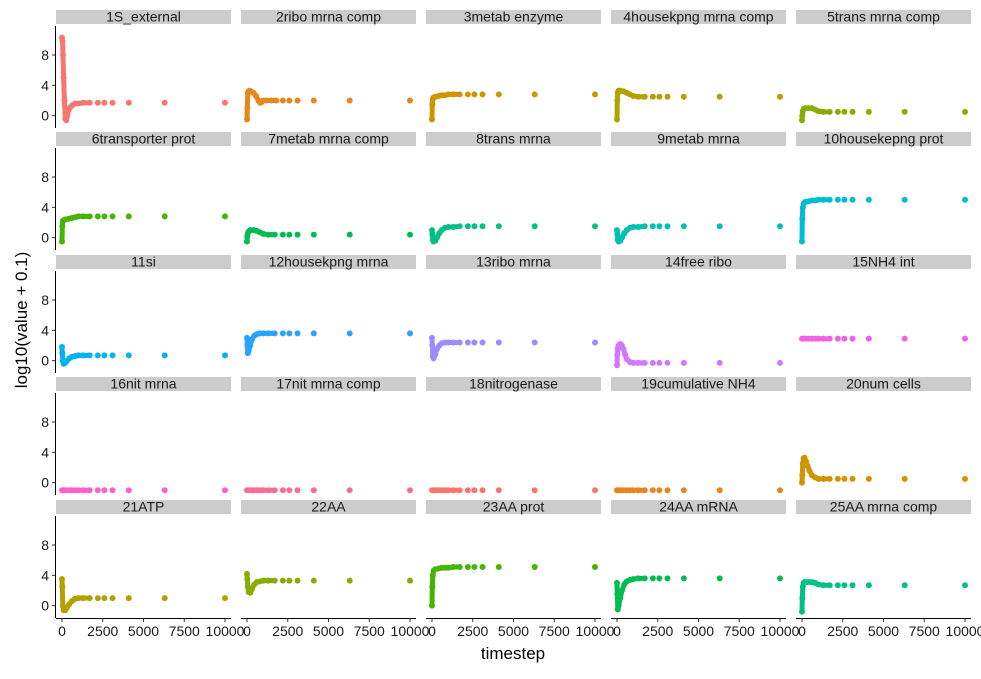 The height and width of the screenshot is (679, 981). Describe the element at coordinates (328, 435) in the screenshot. I see `facet-panel-17: 17nit mrna comp` at that location.